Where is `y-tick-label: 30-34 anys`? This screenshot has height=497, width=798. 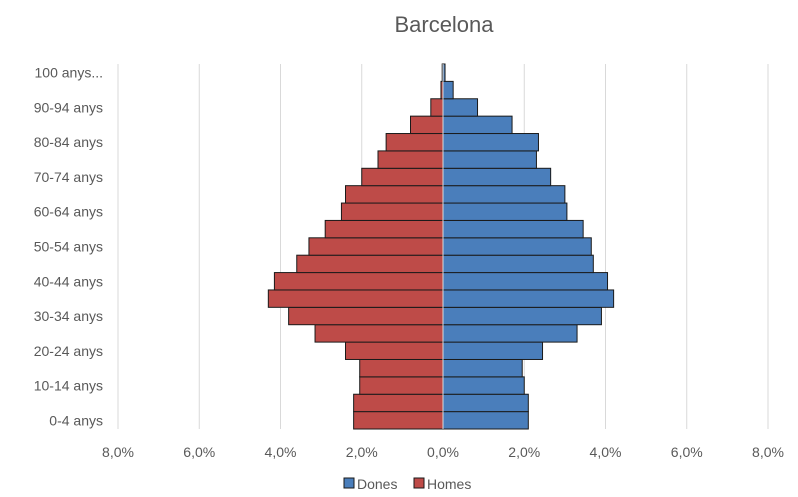
y-tick-label: 30-34 anys is located at coordinates (68, 316).